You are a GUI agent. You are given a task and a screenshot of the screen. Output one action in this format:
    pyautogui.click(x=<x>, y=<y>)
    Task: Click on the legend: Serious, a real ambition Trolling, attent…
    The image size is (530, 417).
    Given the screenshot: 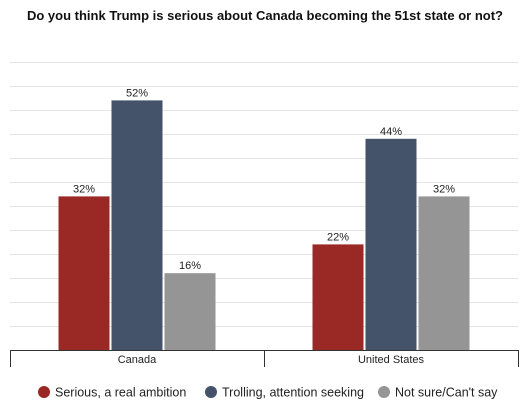 What is the action you would take?
    pyautogui.click(x=268, y=393)
    